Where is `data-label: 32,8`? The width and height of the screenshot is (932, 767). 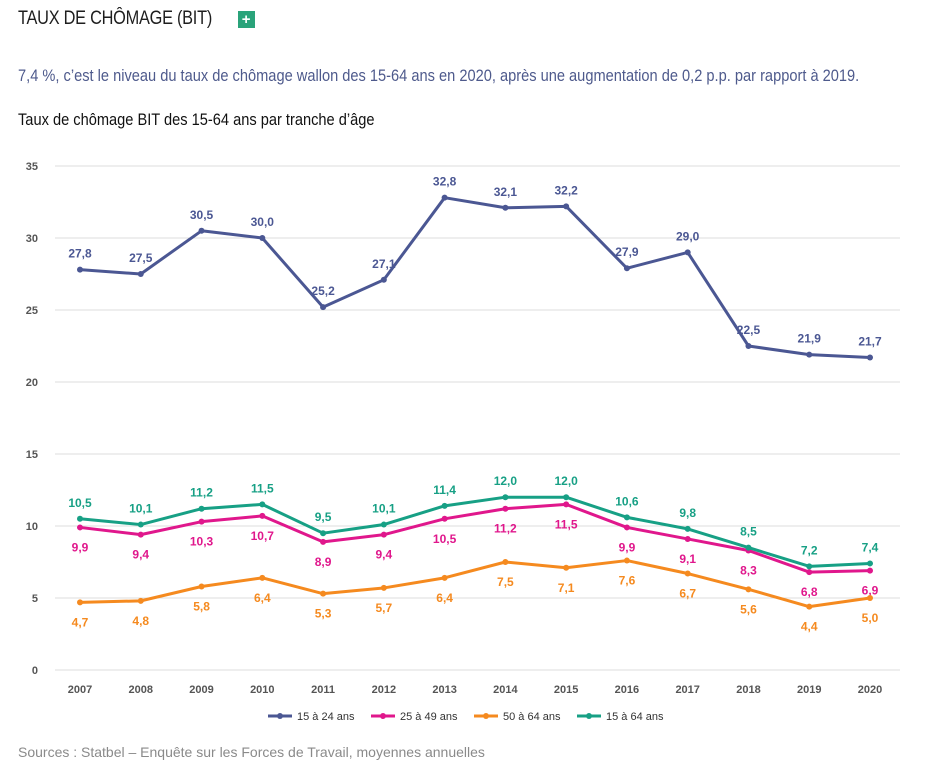 data-label: 32,8 is located at coordinates (445, 182).